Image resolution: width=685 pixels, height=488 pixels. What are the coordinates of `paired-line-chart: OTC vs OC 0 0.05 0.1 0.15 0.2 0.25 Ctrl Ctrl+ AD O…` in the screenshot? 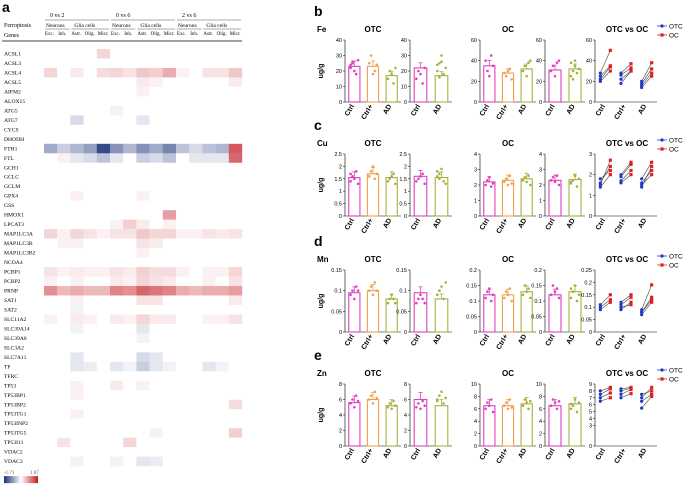 It's located at (632, 302).